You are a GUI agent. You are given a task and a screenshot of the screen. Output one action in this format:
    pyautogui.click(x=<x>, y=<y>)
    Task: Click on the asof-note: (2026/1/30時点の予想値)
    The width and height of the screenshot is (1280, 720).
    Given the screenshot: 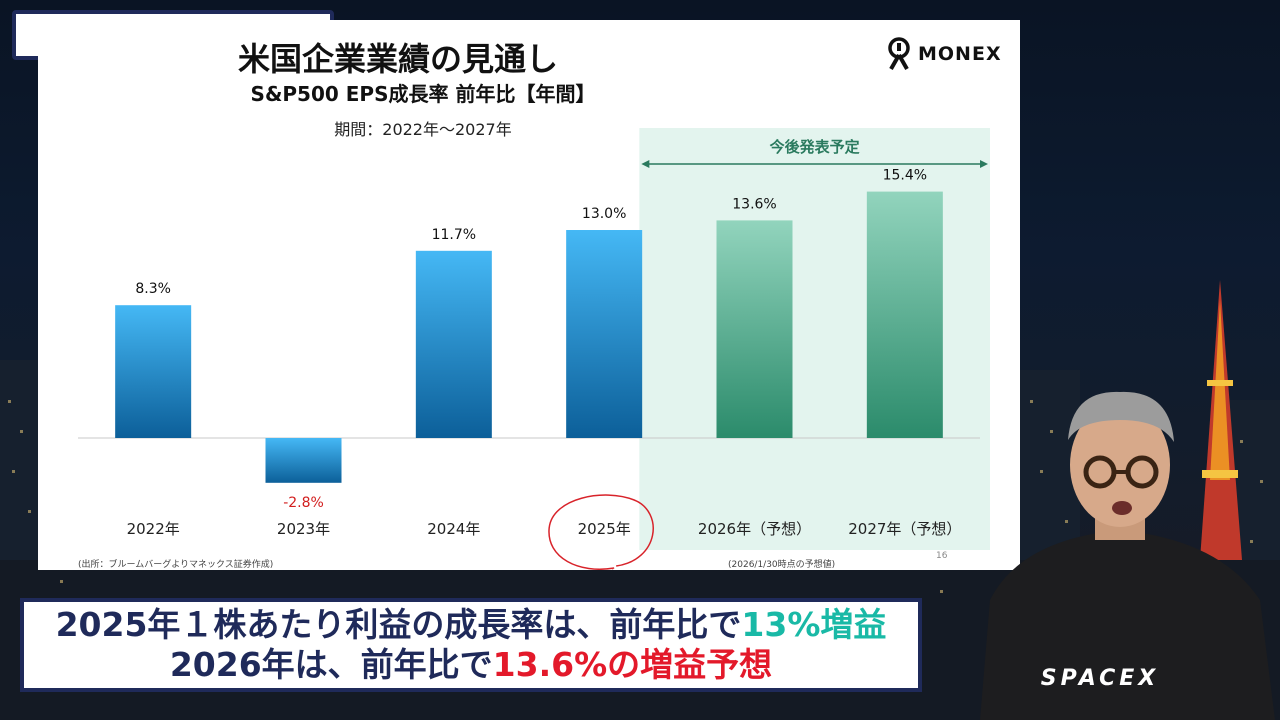 What is the action you would take?
    pyautogui.click(x=782, y=565)
    